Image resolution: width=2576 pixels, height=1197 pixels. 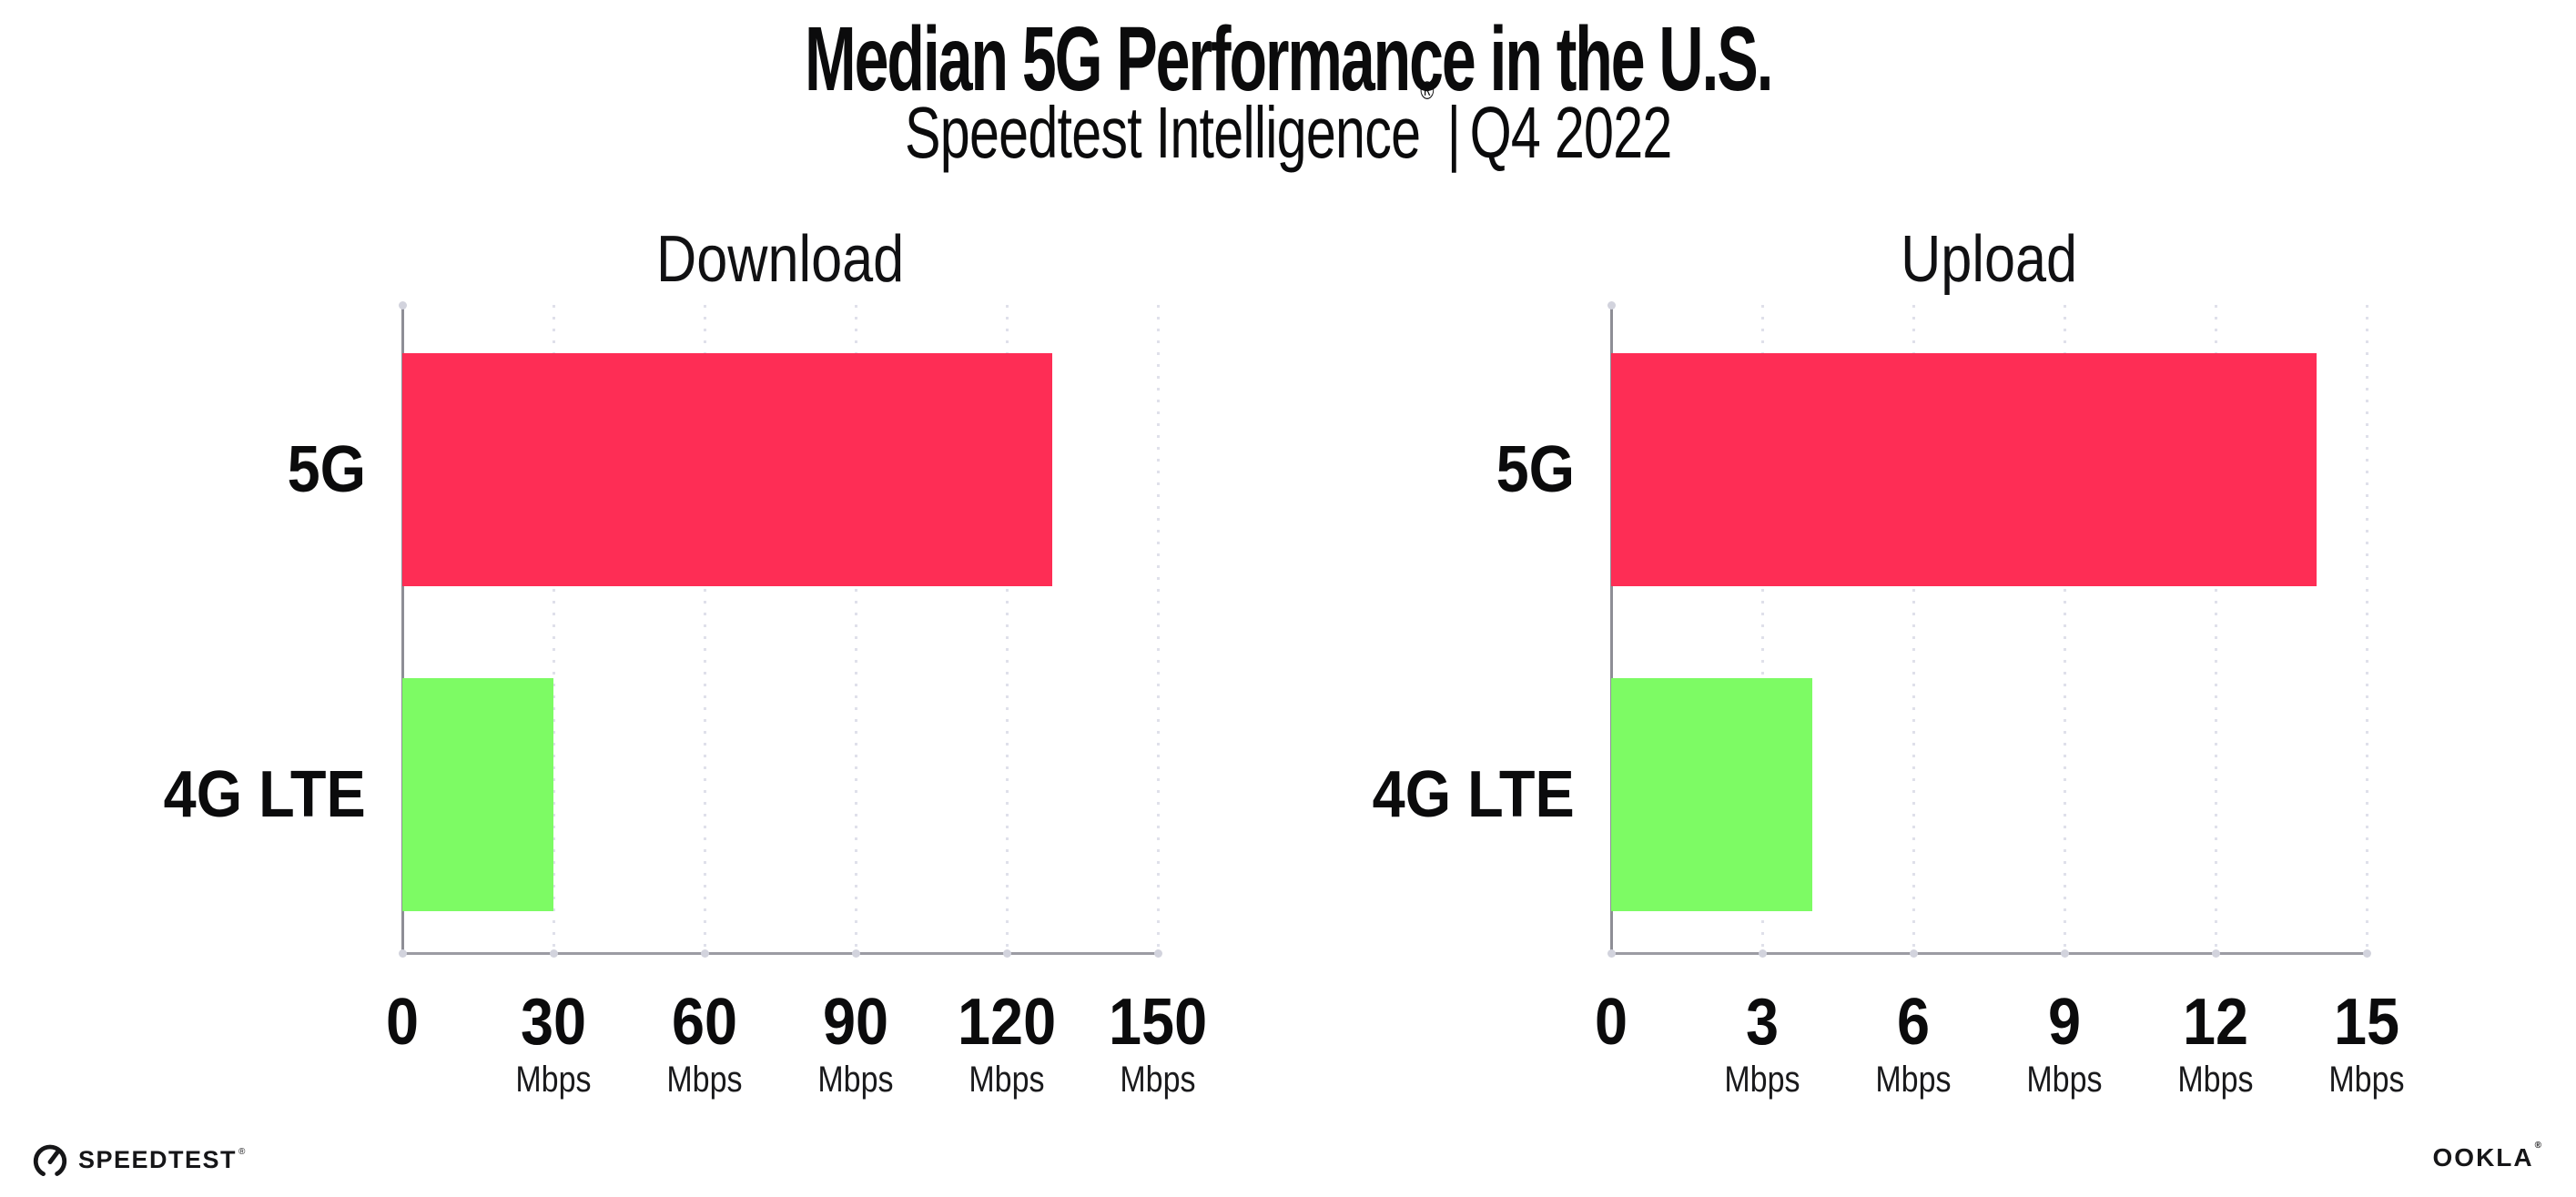 I want to click on ookla-trademark: ®, so click(x=2538, y=1146).